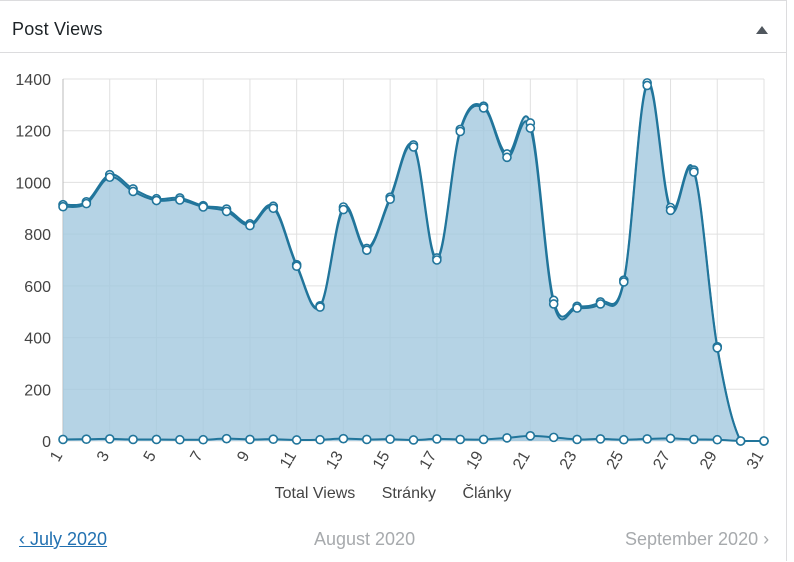 This screenshot has height=562, width=794. Describe the element at coordinates (616, 460) in the screenshot. I see `x-tick-label: 25` at that location.